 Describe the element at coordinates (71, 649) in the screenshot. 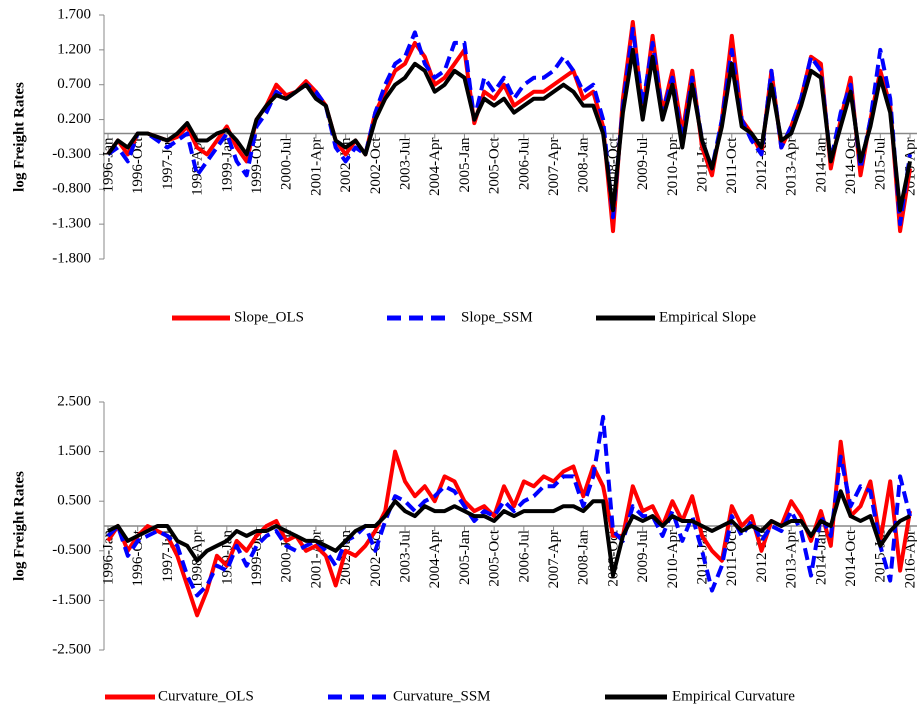

I see `y-tick-label: -2.500` at that location.